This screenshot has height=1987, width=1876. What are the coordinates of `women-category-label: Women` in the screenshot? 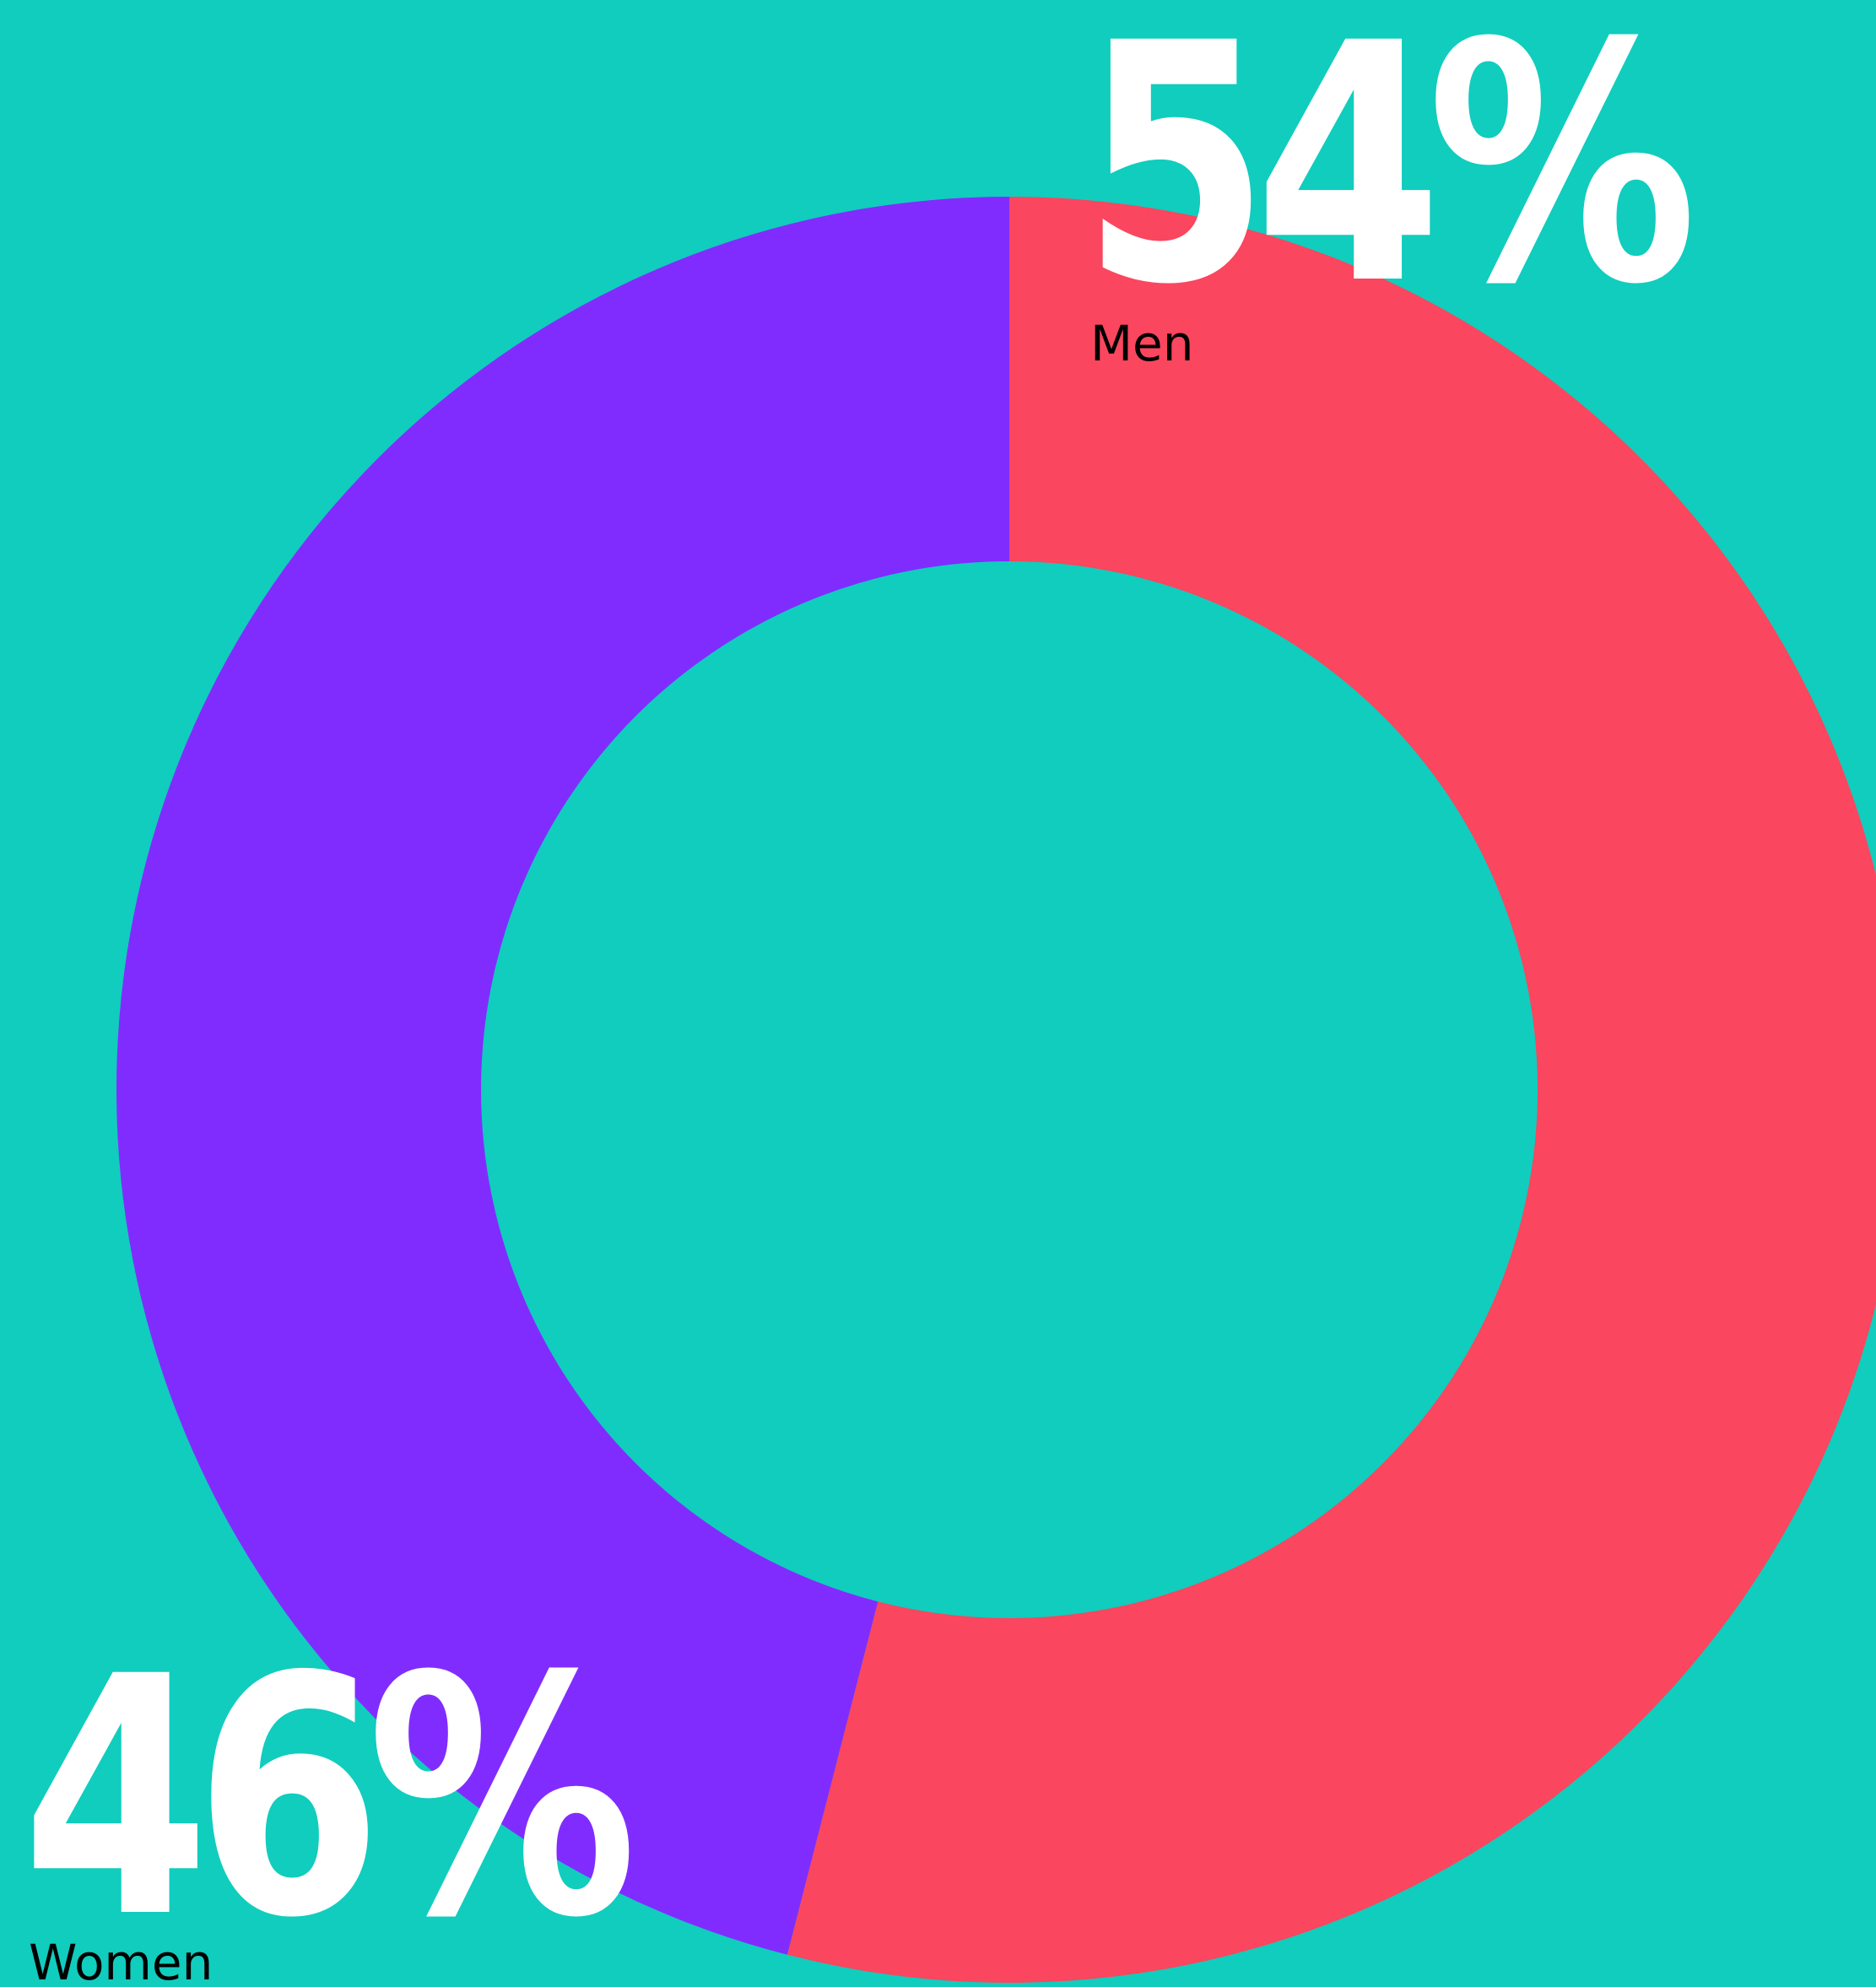 It's located at (122, 1960).